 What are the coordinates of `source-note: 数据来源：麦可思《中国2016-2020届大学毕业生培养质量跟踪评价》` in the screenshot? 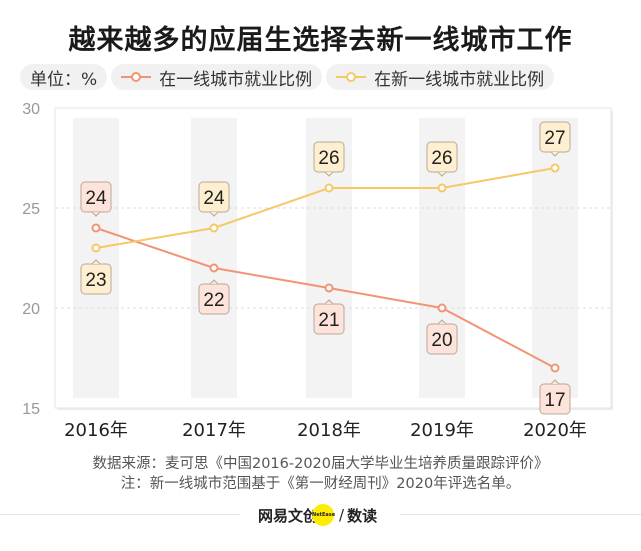 It's located at (320, 464).